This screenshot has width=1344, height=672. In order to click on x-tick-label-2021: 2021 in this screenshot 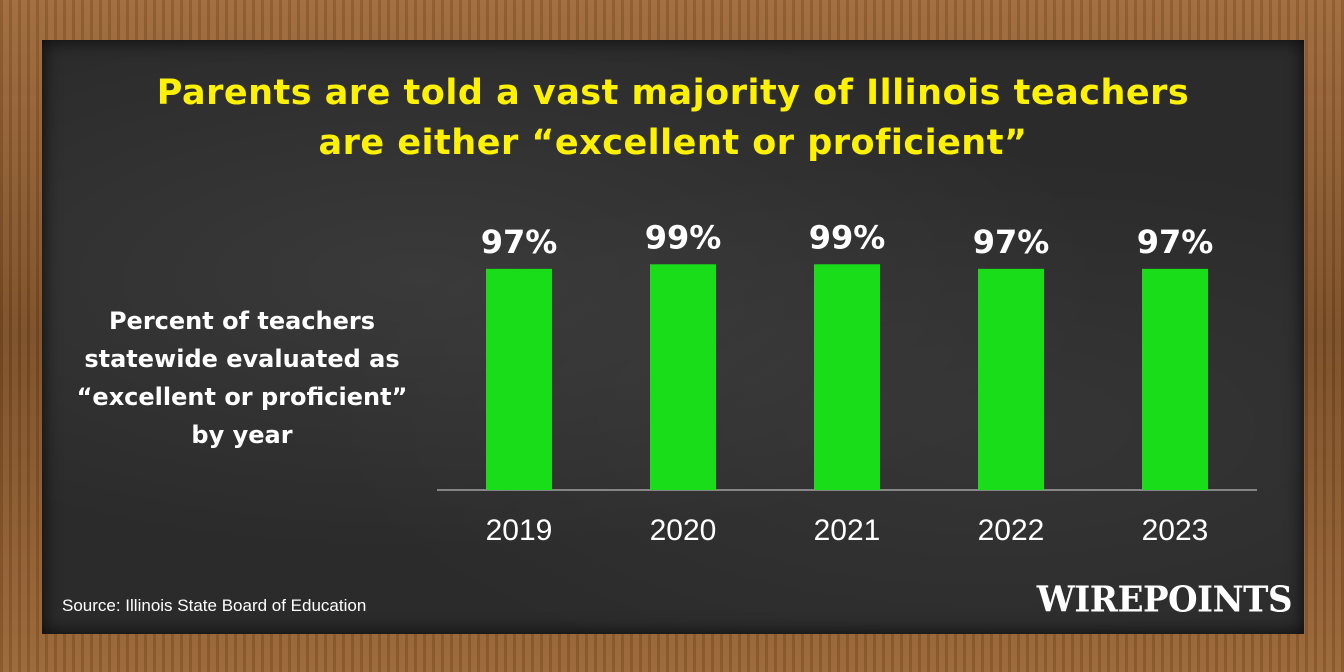, I will do `click(847, 530)`.